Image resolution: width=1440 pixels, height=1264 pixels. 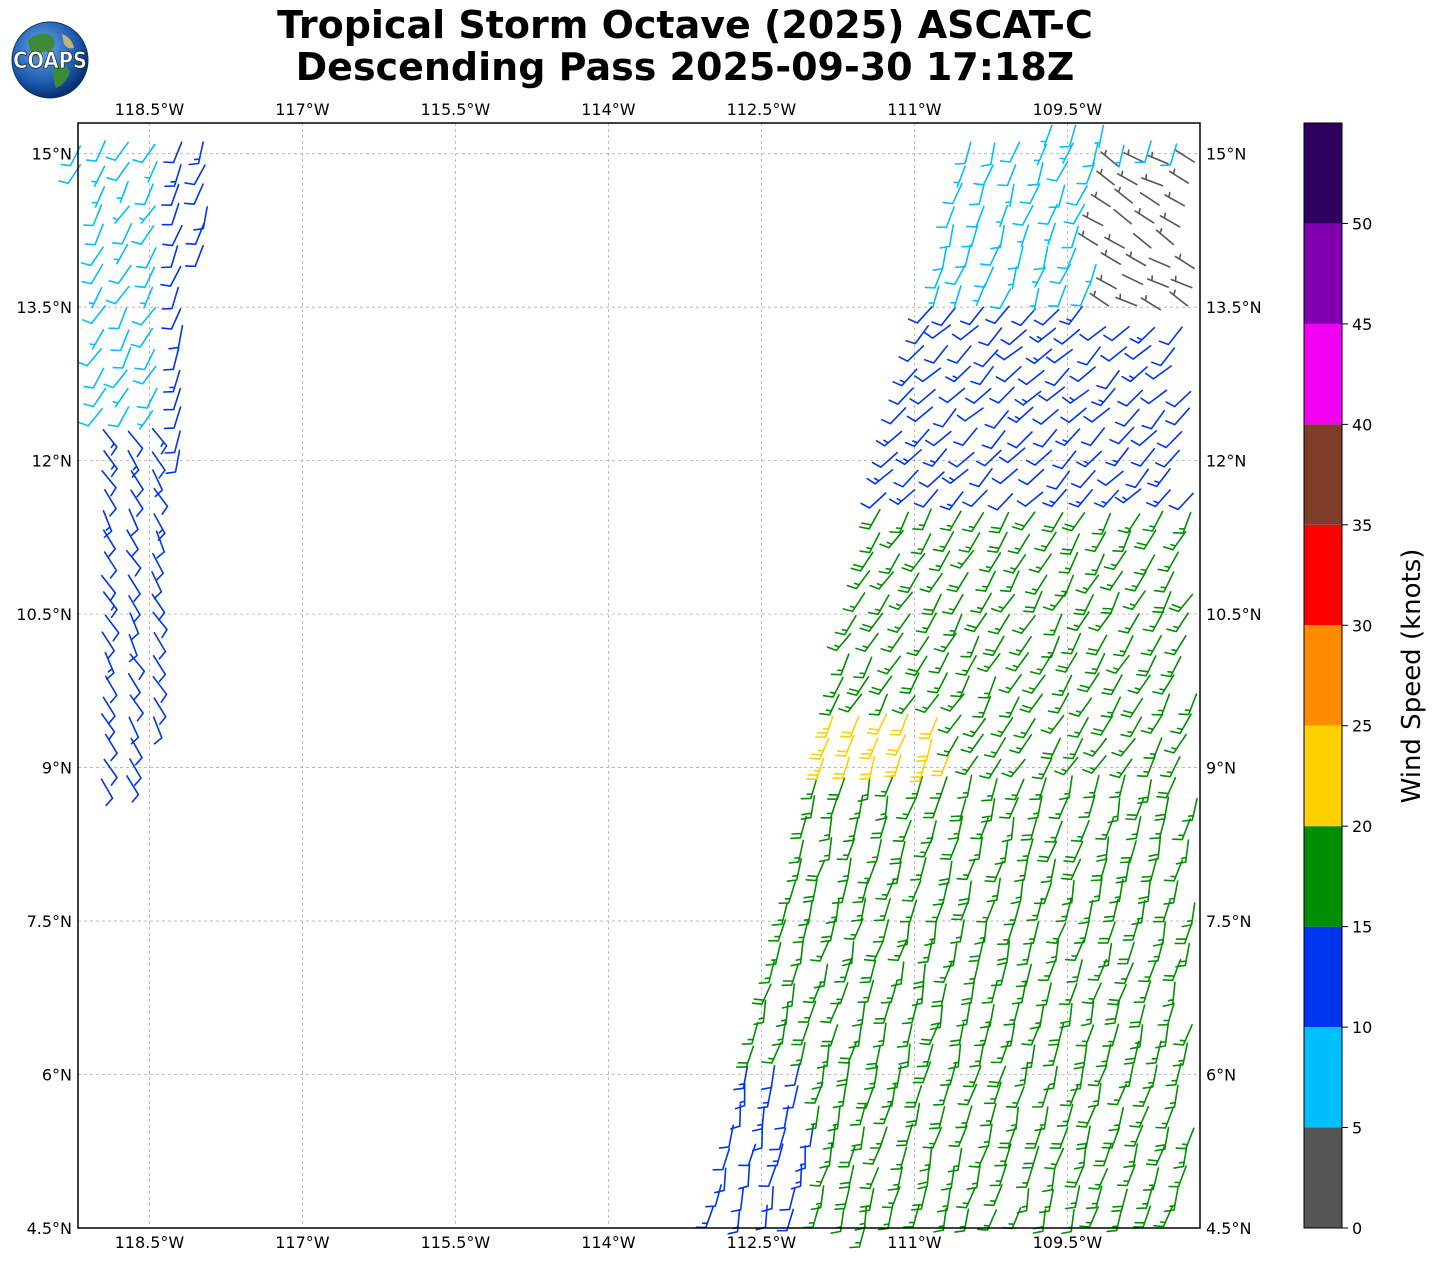 I want to click on lat-tick-label-right: 13.5°N, so click(x=1234, y=307).